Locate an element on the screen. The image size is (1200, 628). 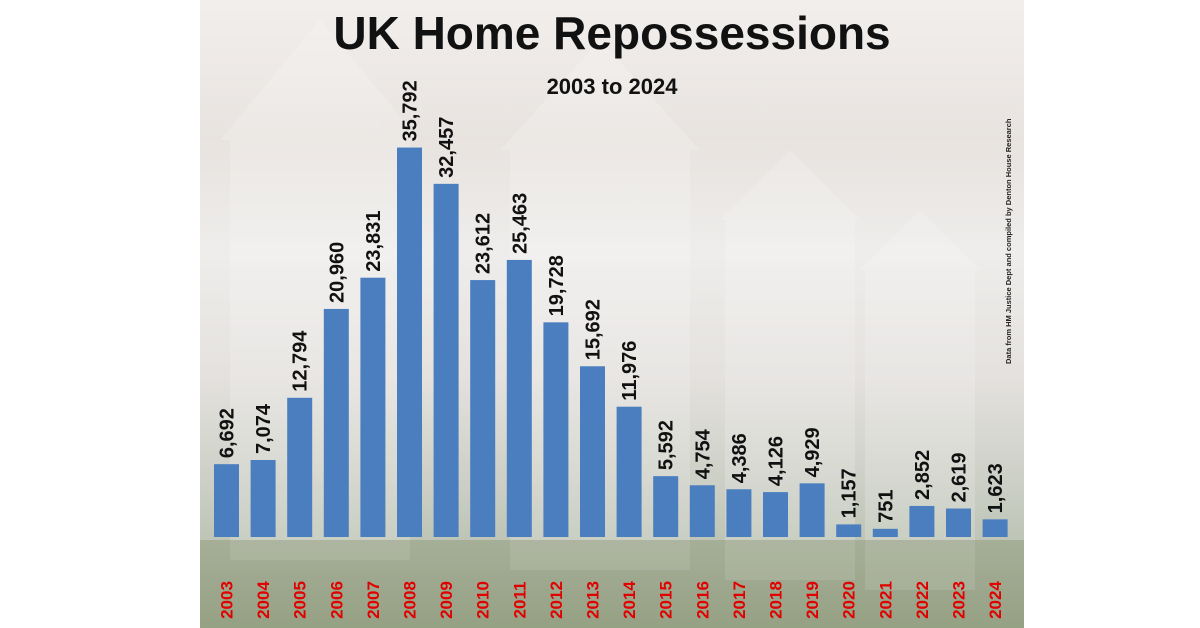
value-label-2019: 4,929 is located at coordinates (813, 452).